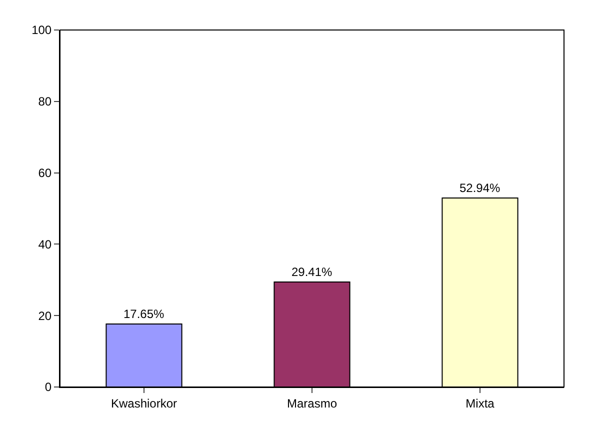 The width and height of the screenshot is (594, 437). Describe the element at coordinates (144, 313) in the screenshot. I see `data-label: 17.65%` at that location.